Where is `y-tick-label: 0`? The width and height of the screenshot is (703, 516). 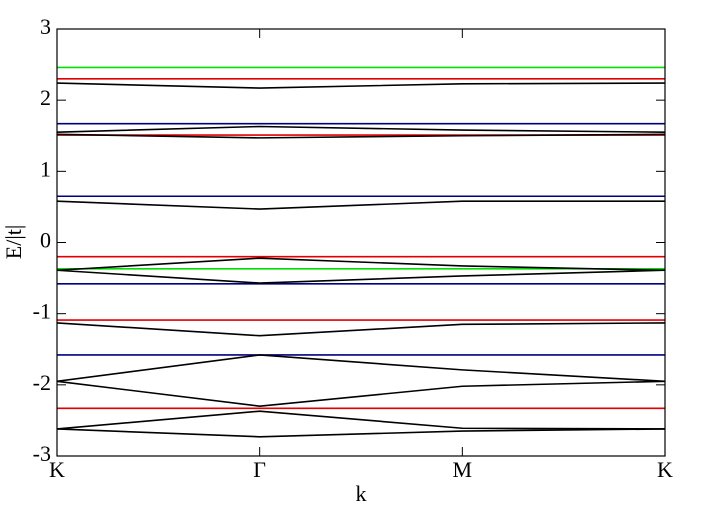 y-tick-label: 0 is located at coordinates (45, 240).